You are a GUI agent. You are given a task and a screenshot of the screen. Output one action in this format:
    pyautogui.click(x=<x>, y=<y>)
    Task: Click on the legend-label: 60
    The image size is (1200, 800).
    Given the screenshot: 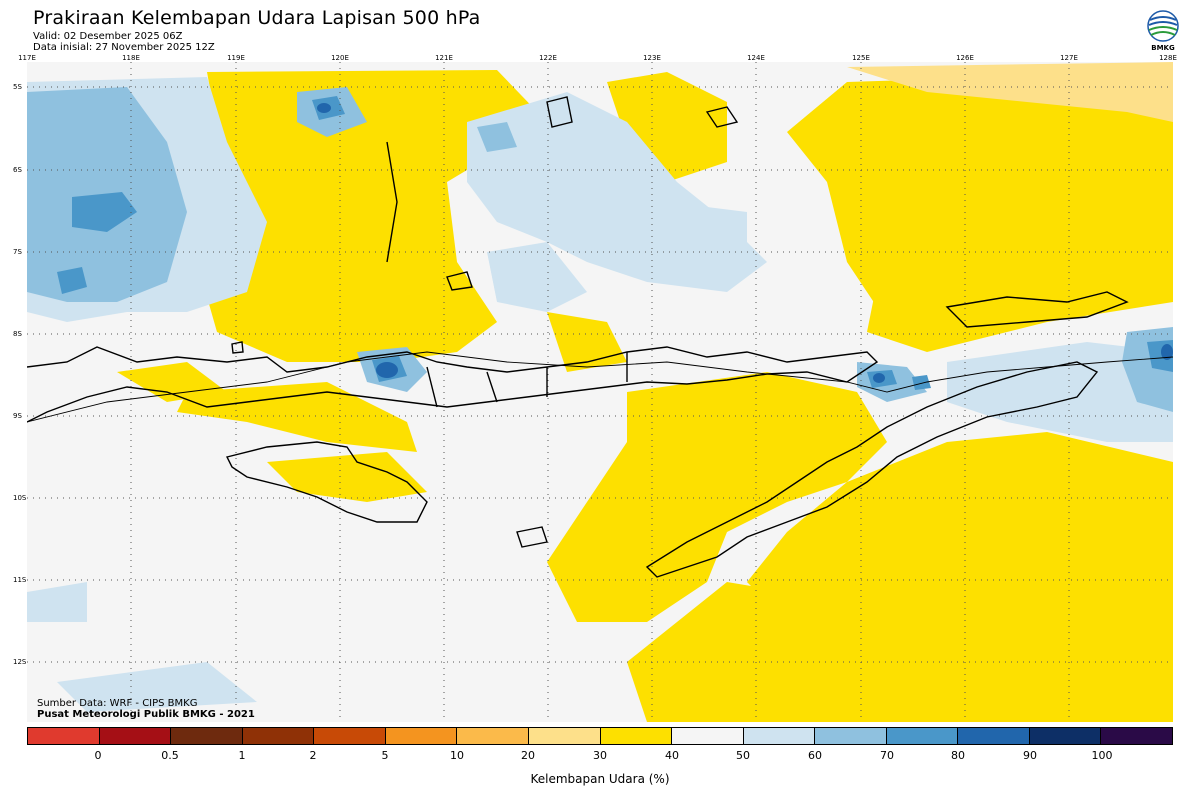 What is the action you would take?
    pyautogui.click(x=815, y=755)
    